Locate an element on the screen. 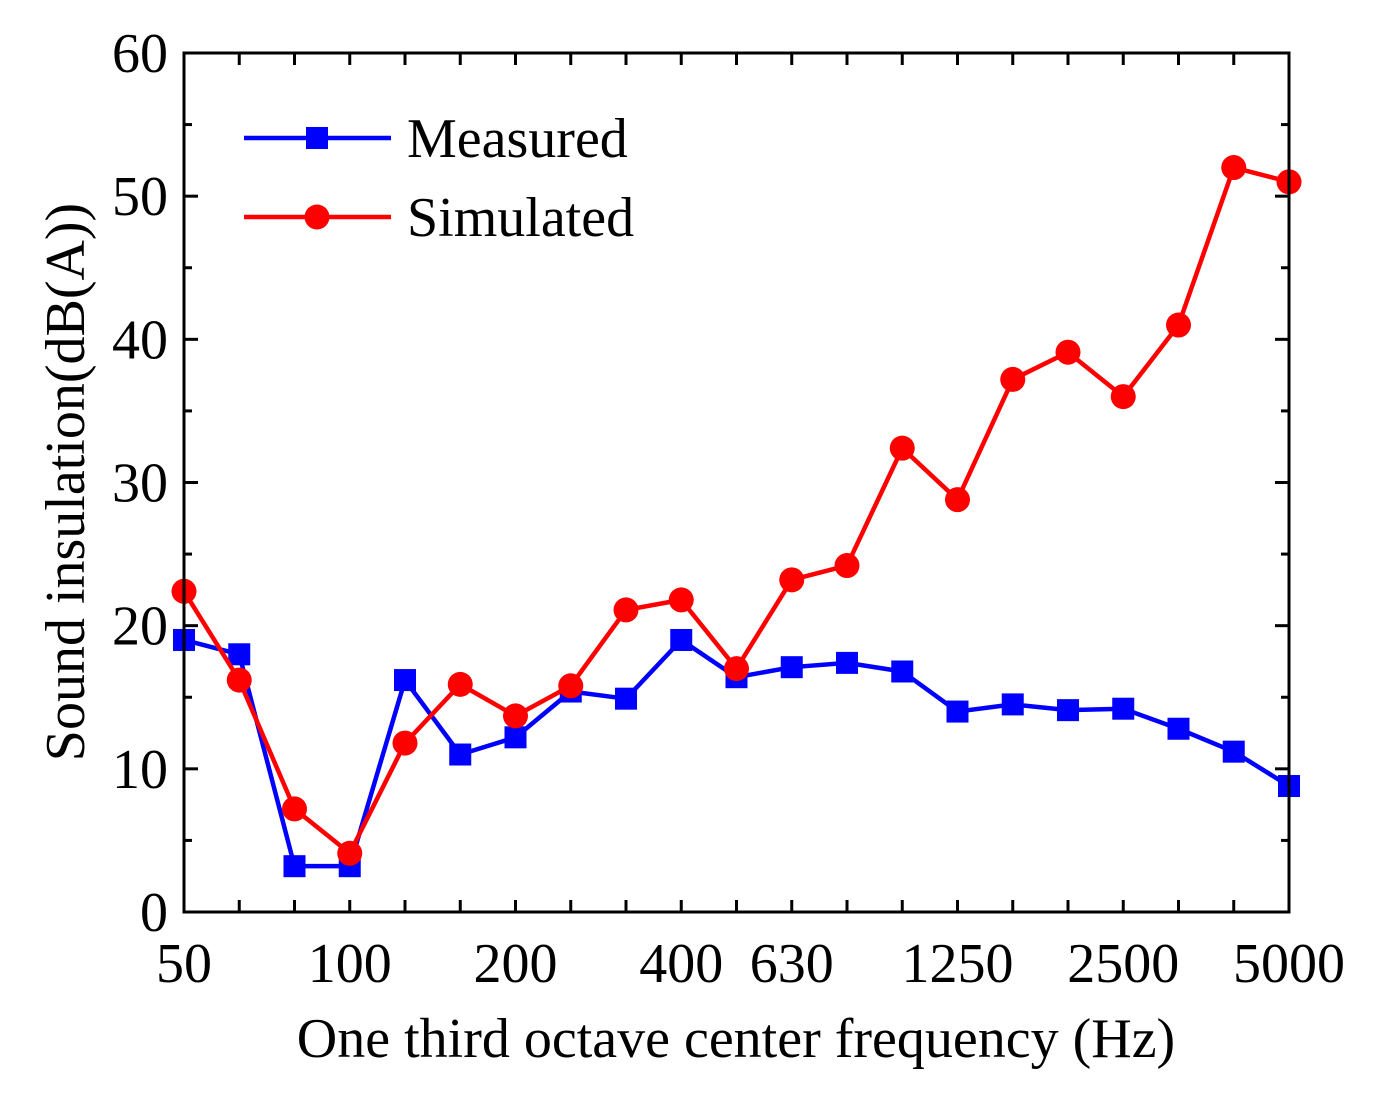 This screenshot has width=1382, height=1099. x-tick-label: 630 is located at coordinates (792, 964).